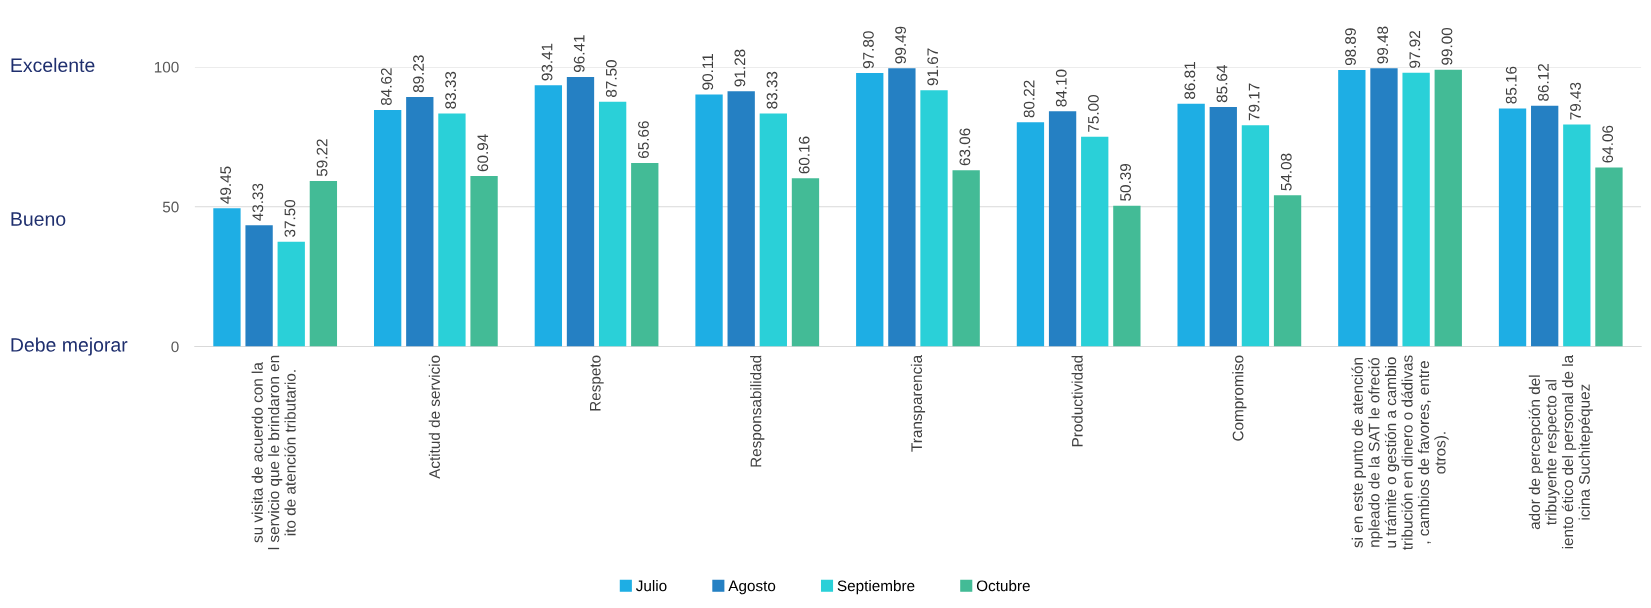 The image size is (1651, 608). Describe the element at coordinates (876, 587) in the screenshot. I see `legend-label: Septiembre` at that location.